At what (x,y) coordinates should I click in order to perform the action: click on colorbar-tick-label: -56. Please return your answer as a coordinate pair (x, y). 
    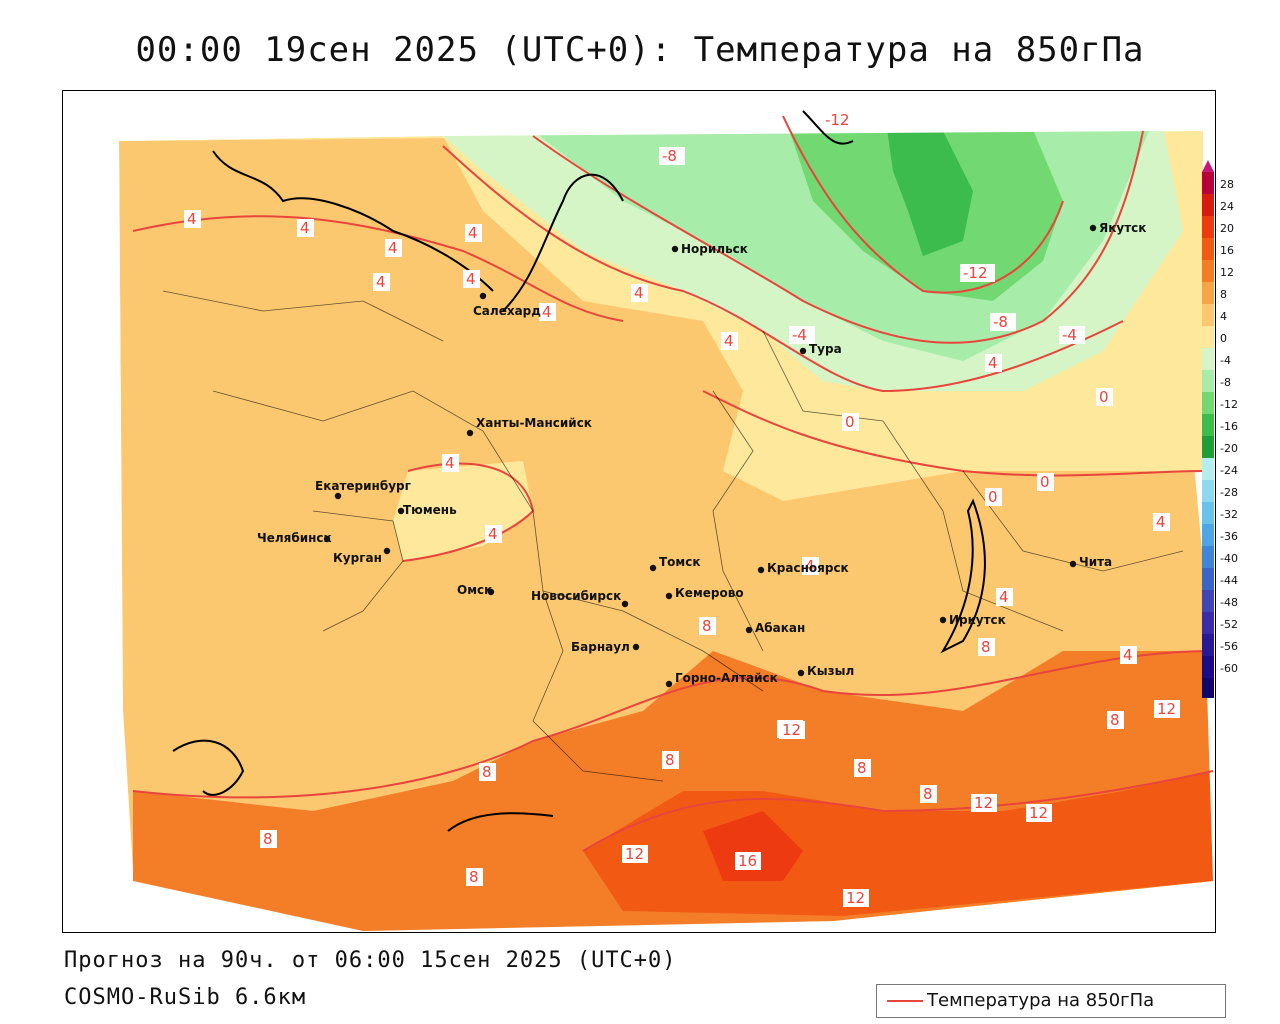
    Looking at the image, I should click on (1229, 646).